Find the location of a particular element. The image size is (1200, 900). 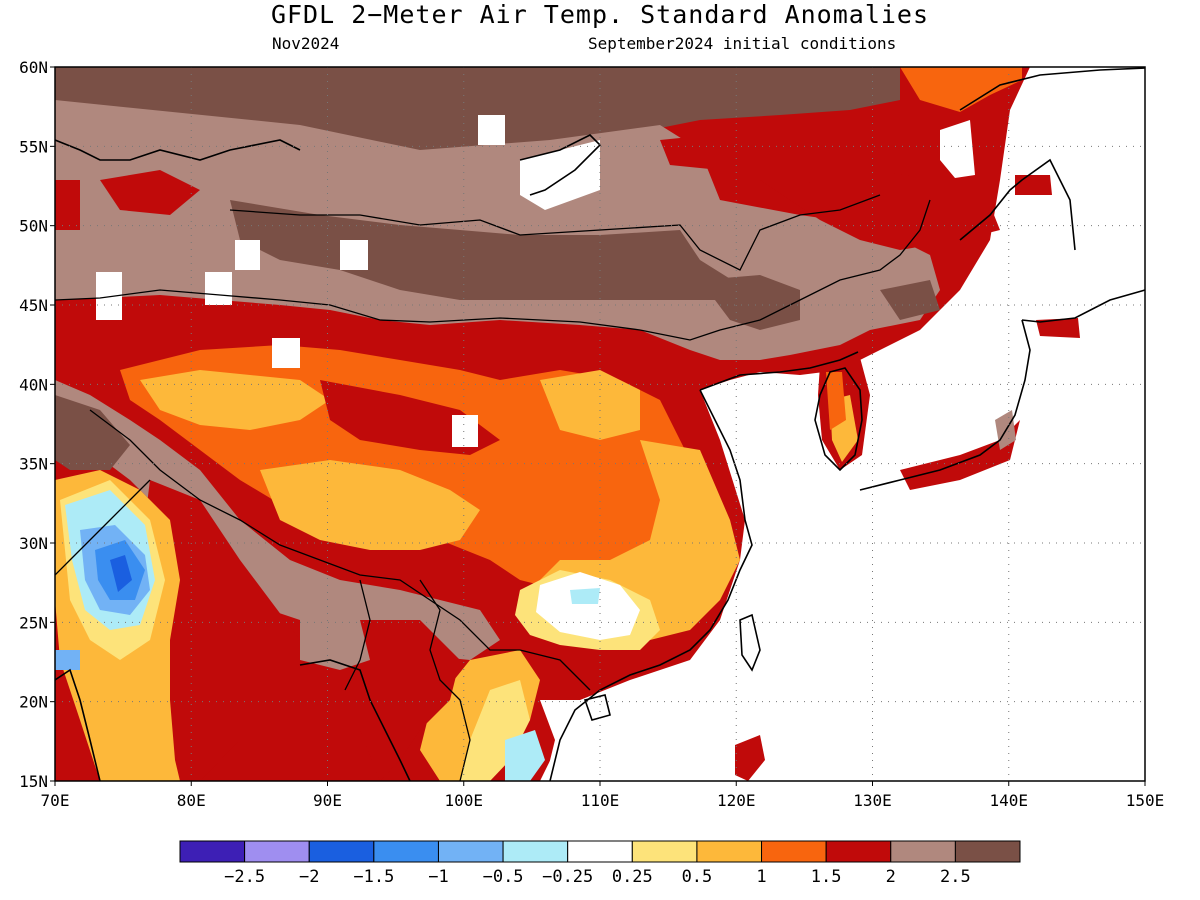

colorbar-label: −0.25 is located at coordinates (567, 877).